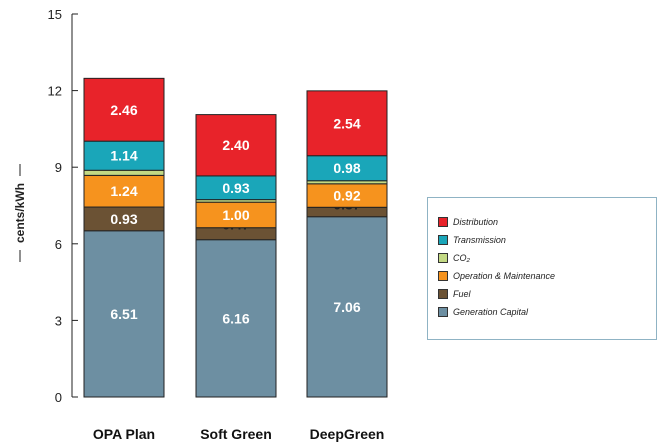  I want to click on value-label: 0.92, so click(346, 196).